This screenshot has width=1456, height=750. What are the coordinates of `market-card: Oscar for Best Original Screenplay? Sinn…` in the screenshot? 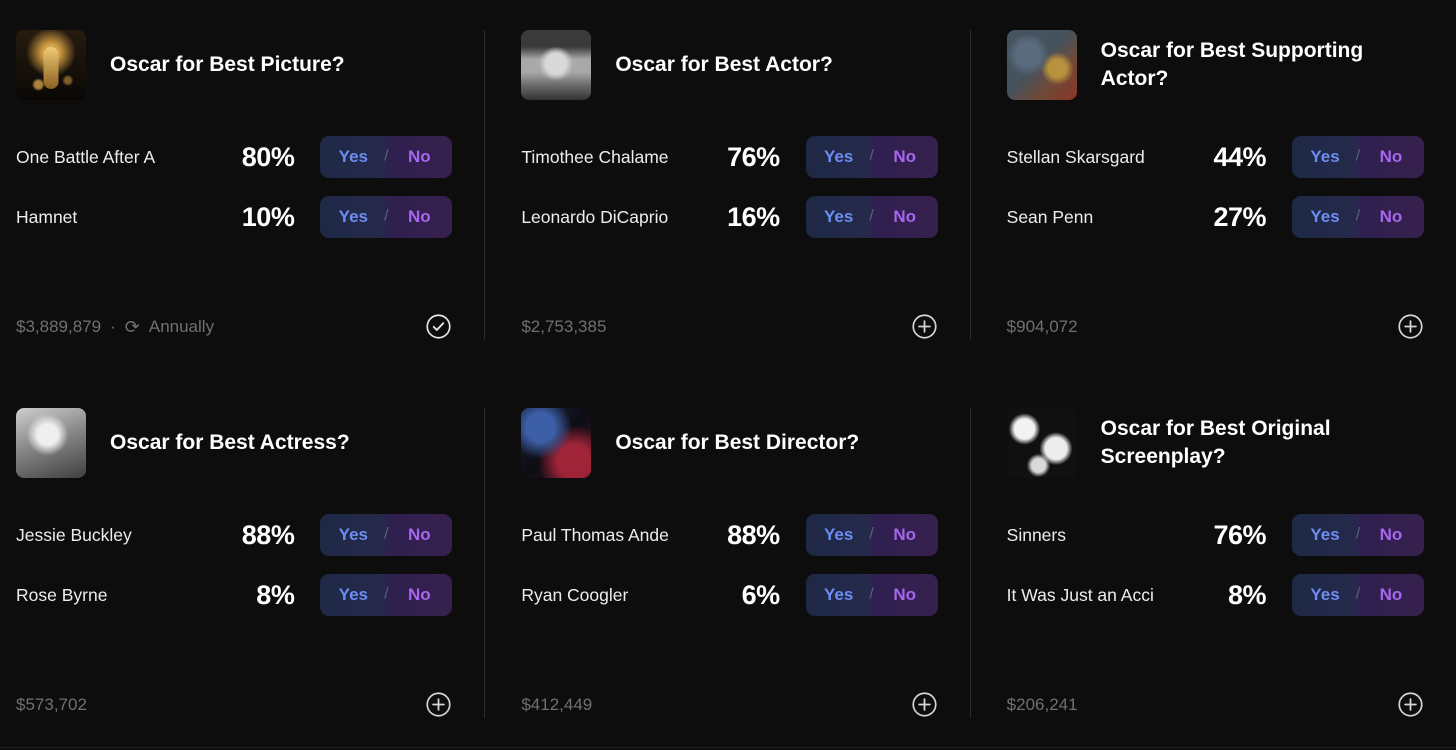 It's located at (1213, 563).